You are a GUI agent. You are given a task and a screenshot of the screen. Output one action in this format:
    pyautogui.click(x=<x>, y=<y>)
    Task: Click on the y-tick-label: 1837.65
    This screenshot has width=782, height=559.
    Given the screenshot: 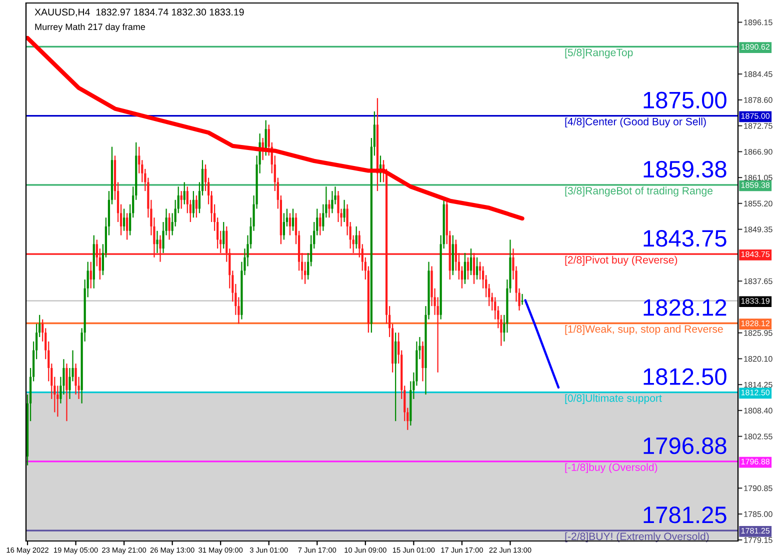 What is the action you would take?
    pyautogui.click(x=758, y=281)
    